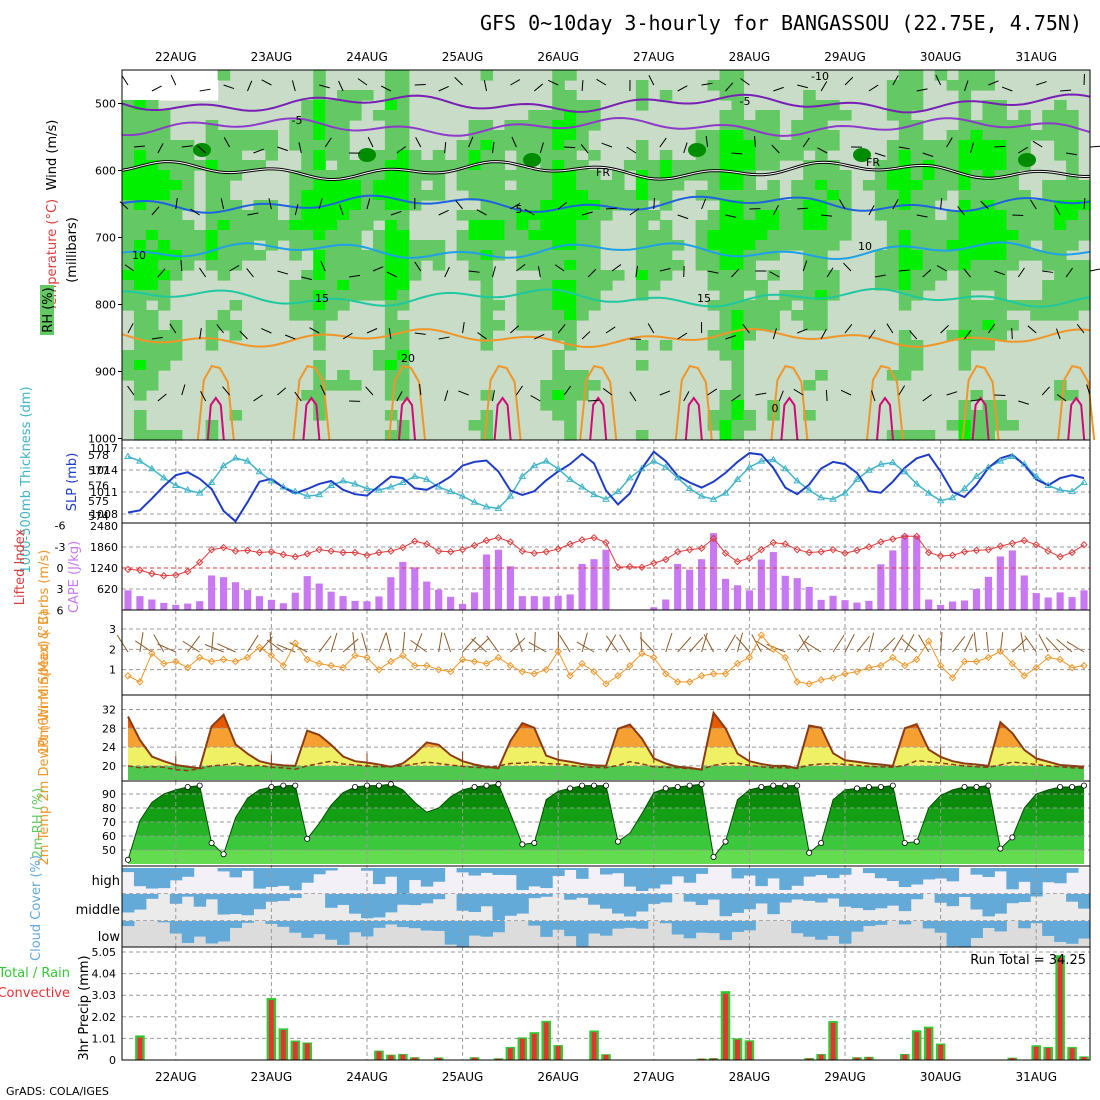  Describe the element at coordinates (833, 1041) in the screenshot. I see `precip-convective-bar` at that location.